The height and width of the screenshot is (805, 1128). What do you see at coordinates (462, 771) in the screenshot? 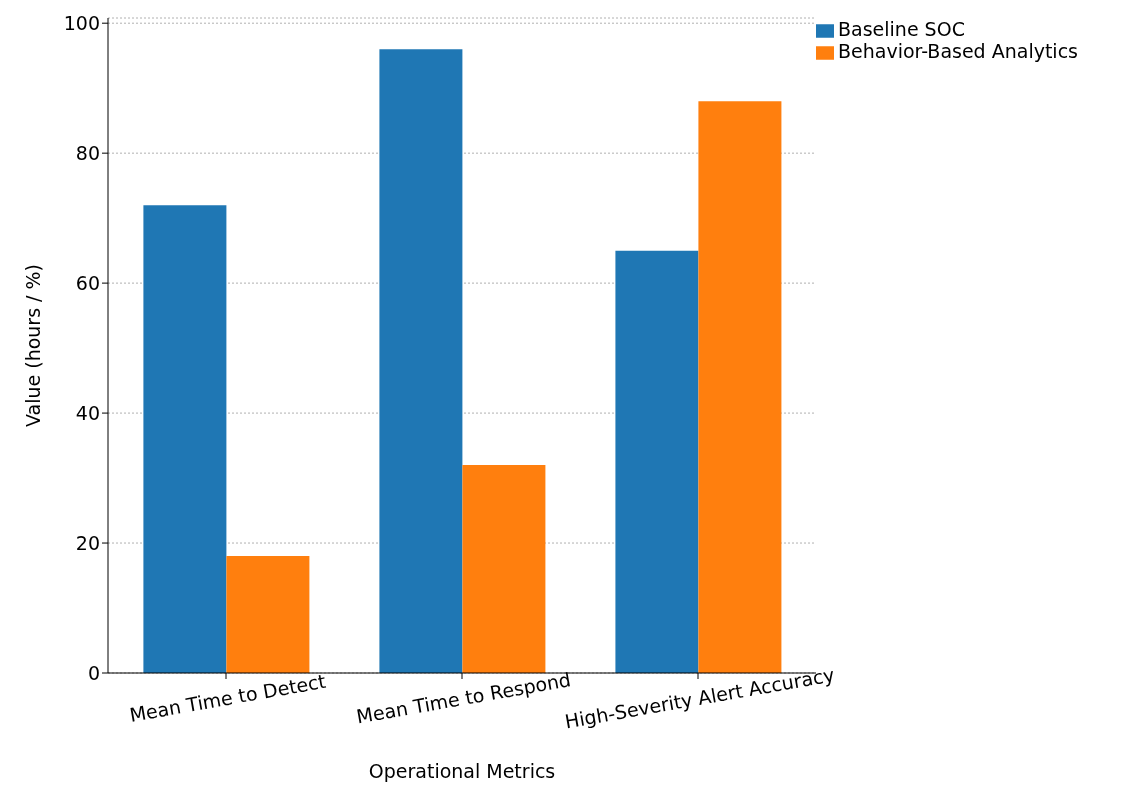
I see `x-axis-title: Operational Metrics` at bounding box center [462, 771].